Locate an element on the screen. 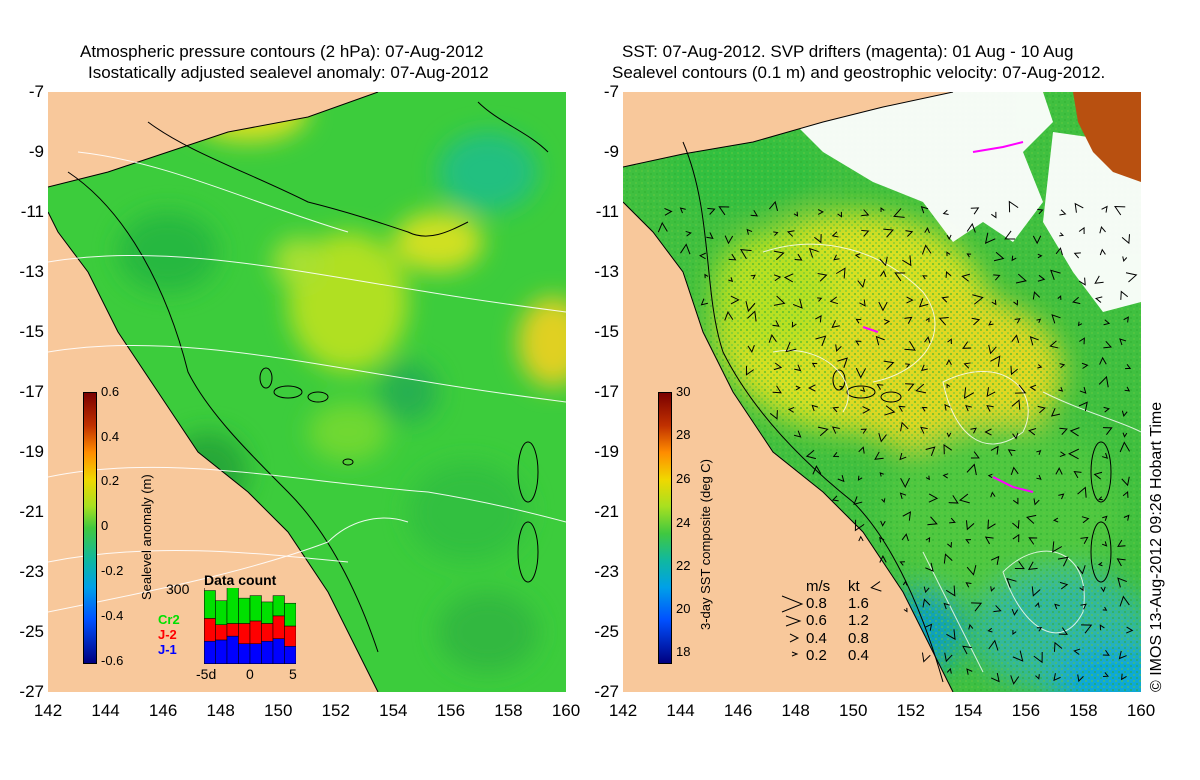  right-y-tick-label: -19 is located at coordinates (606, 451).